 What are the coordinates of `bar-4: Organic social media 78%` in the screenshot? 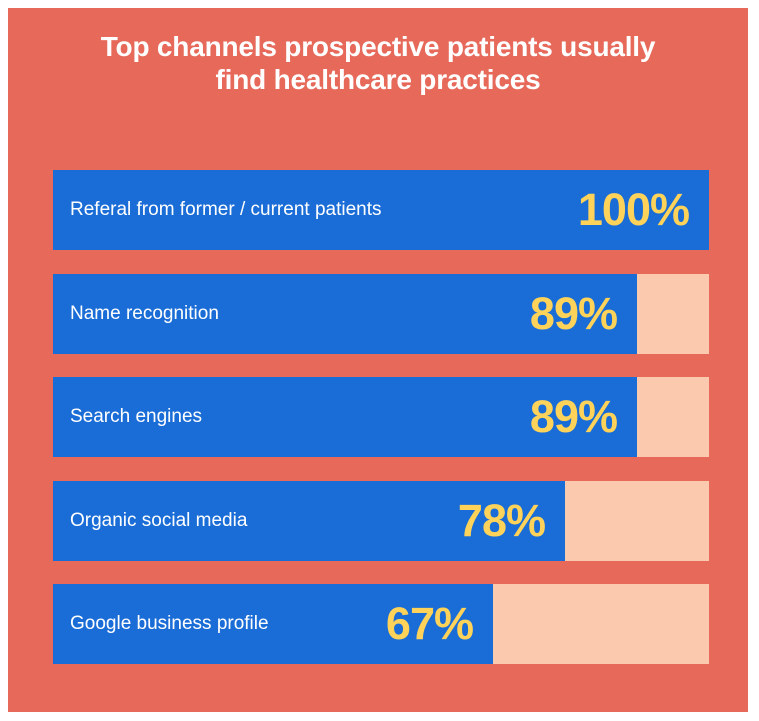 It's located at (309, 521).